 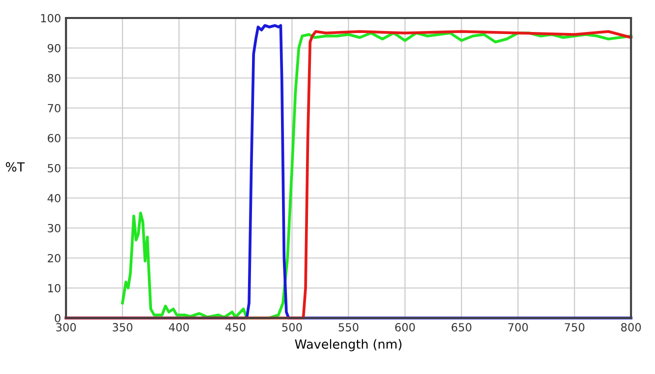 What do you see at coordinates (574, 327) in the screenshot?
I see `x-tick-label: 750` at bounding box center [574, 327].